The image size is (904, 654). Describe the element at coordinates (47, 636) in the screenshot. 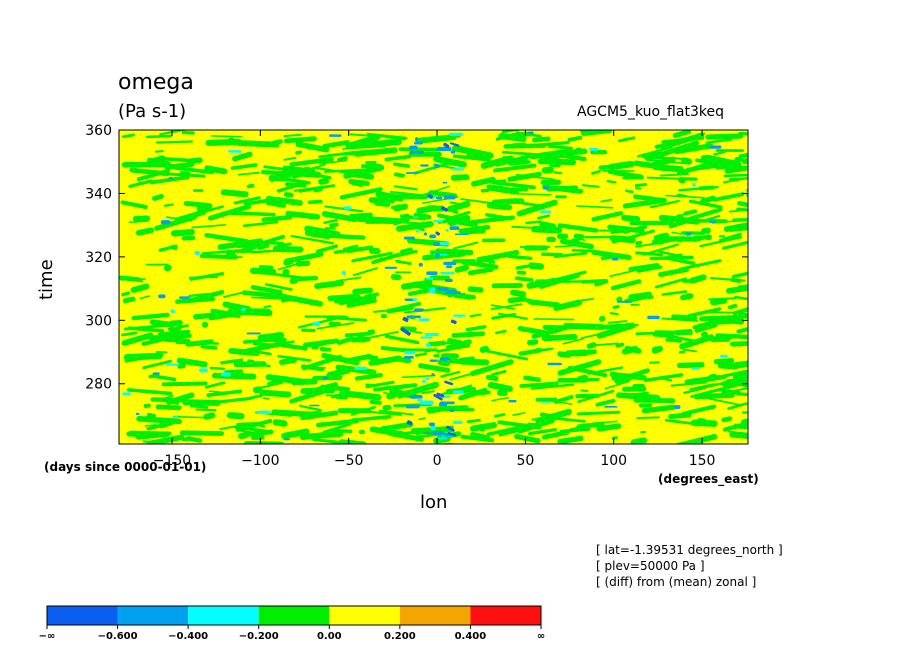

I see `colorbar-label: −∞` at that location.